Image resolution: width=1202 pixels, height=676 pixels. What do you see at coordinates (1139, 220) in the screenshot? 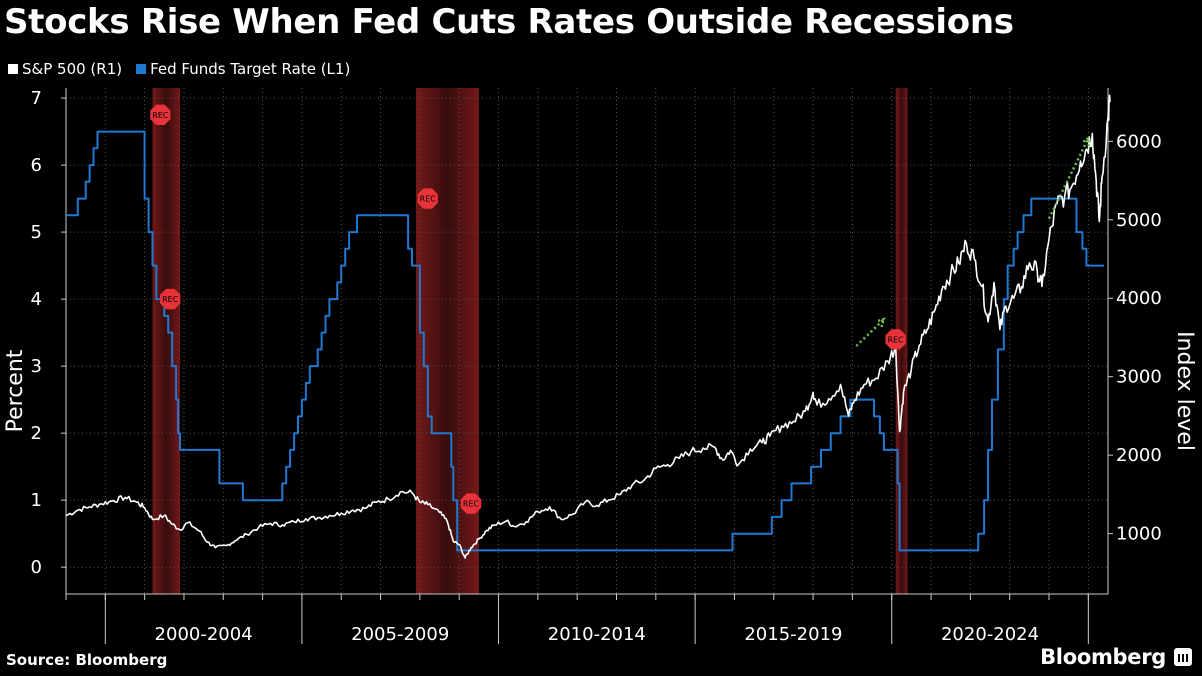
I see `right-tick-label: 5000` at bounding box center [1139, 220].